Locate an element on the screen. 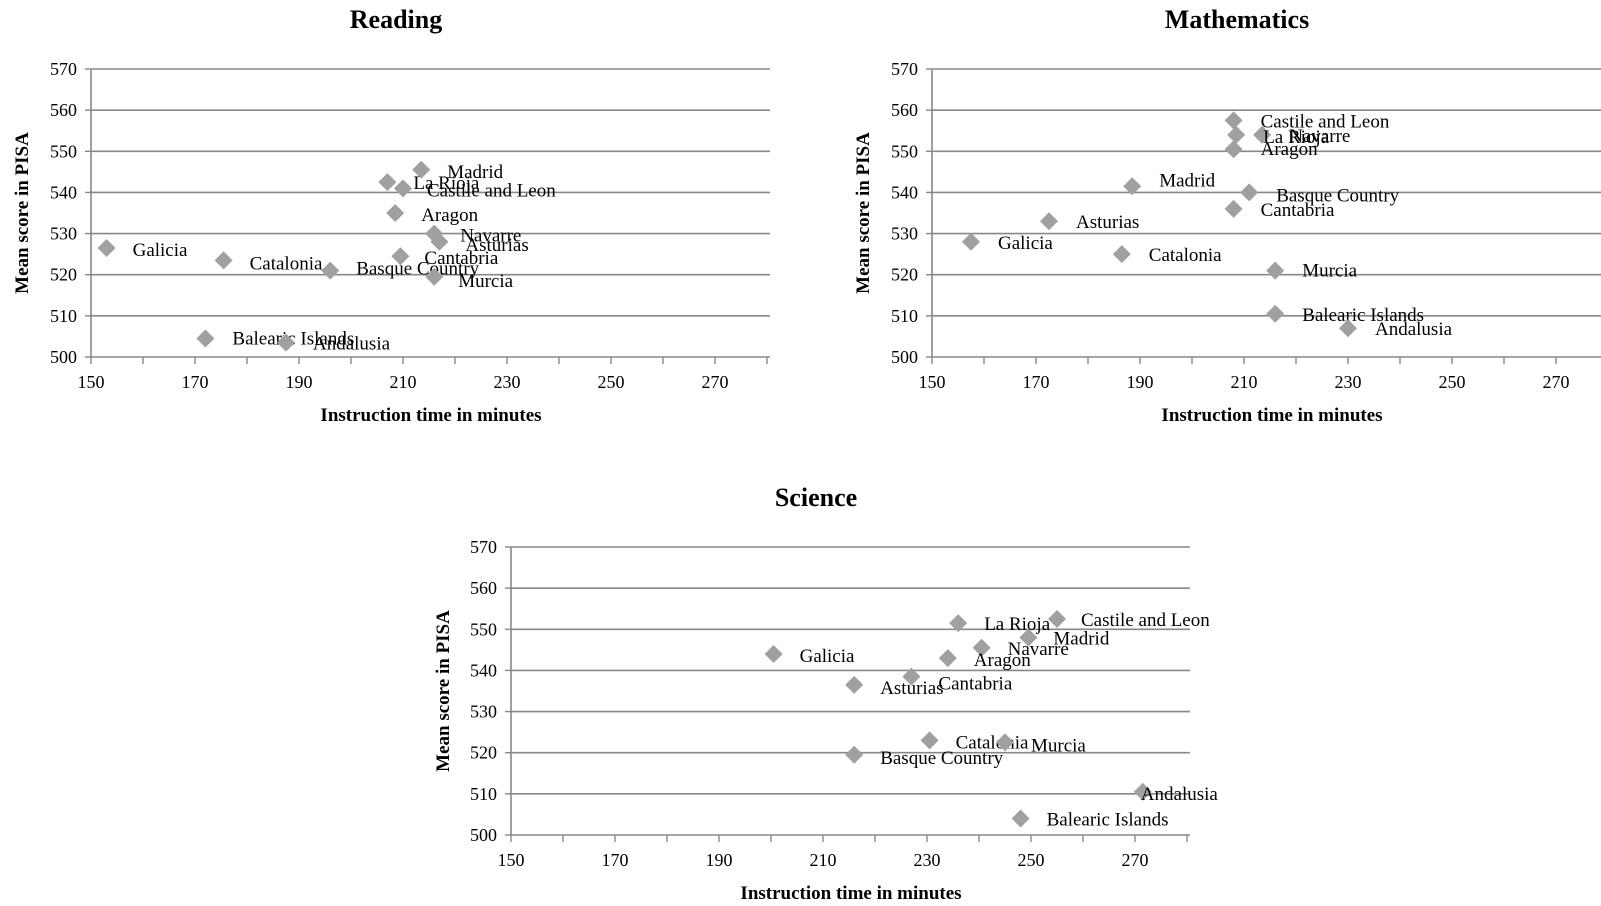 This screenshot has height=906, width=1601. x-tick-label: 230 is located at coordinates (1348, 382).